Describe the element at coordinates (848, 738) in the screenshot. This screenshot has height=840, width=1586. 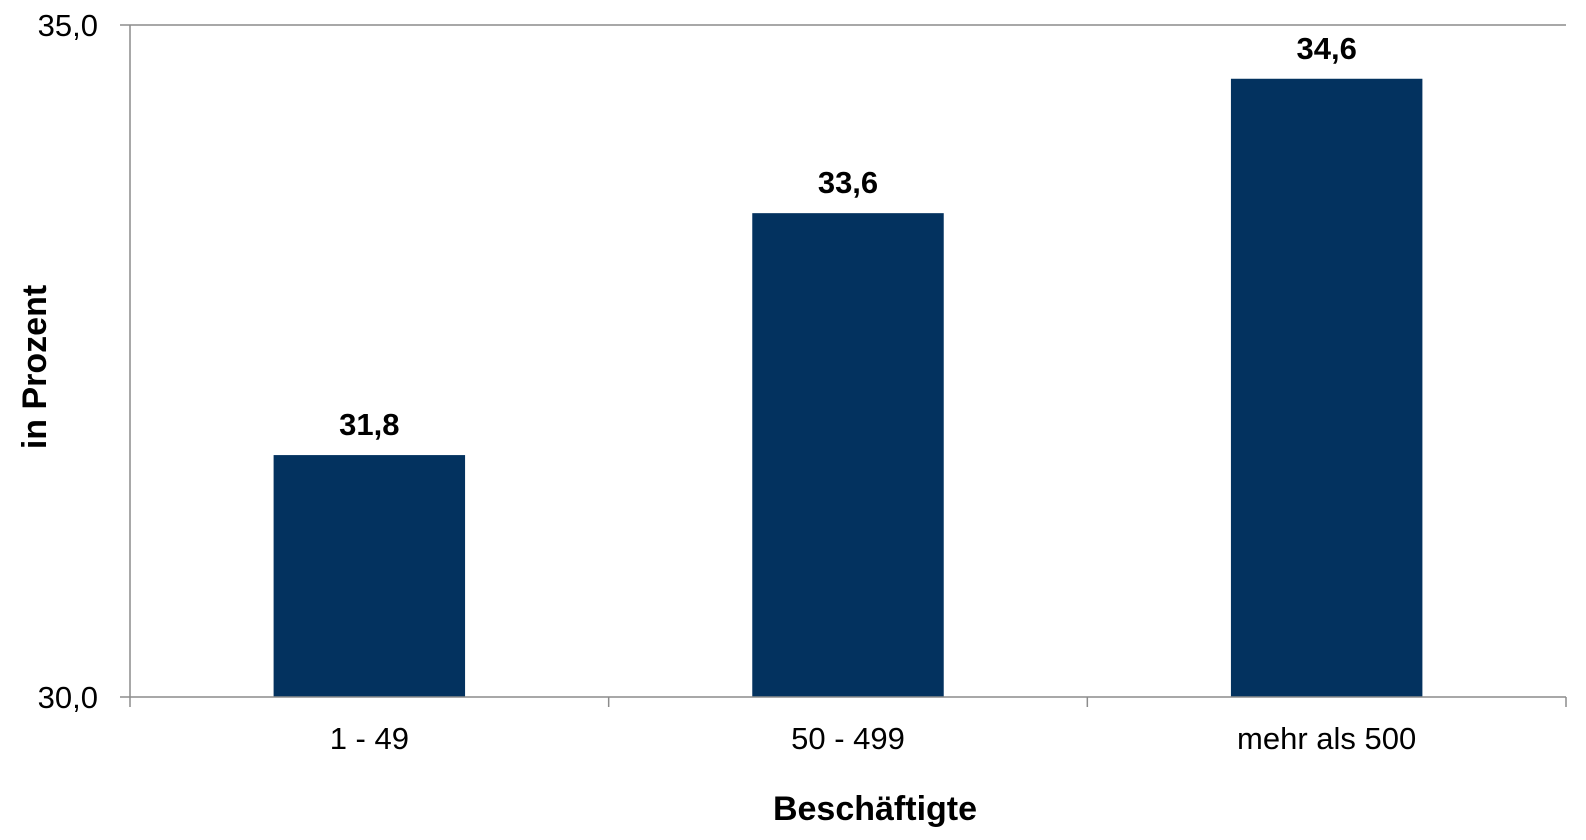
I see `x-tick-label-2: 50 - 499` at that location.